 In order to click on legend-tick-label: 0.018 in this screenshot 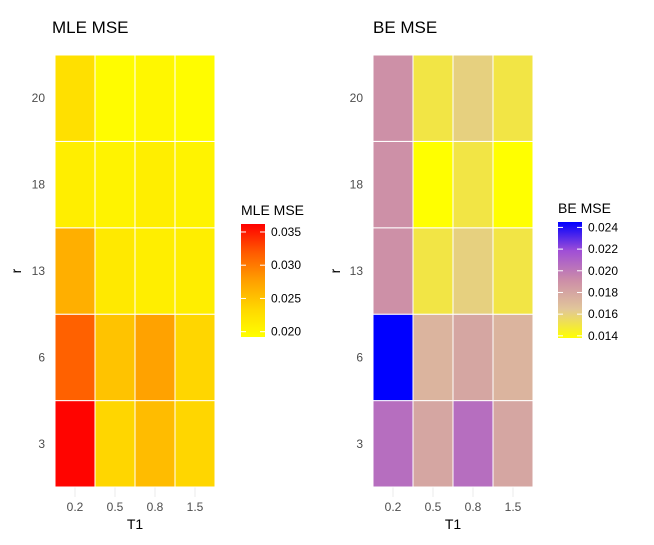, I will do `click(603, 292)`.